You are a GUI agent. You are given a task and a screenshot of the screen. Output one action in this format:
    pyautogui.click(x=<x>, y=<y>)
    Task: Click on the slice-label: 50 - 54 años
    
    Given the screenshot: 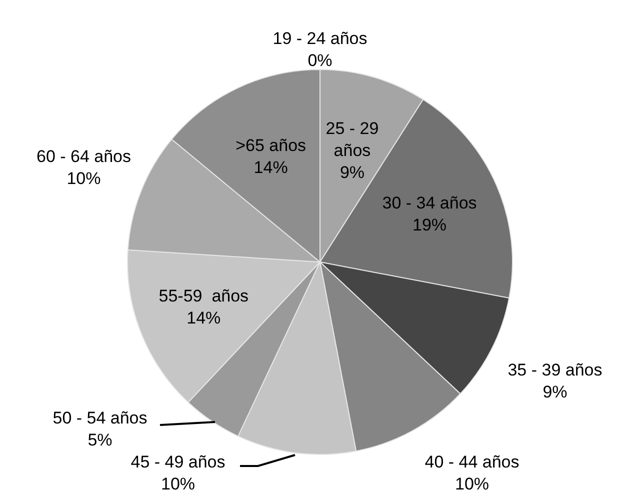 What is the action you would take?
    pyautogui.click(x=100, y=418)
    